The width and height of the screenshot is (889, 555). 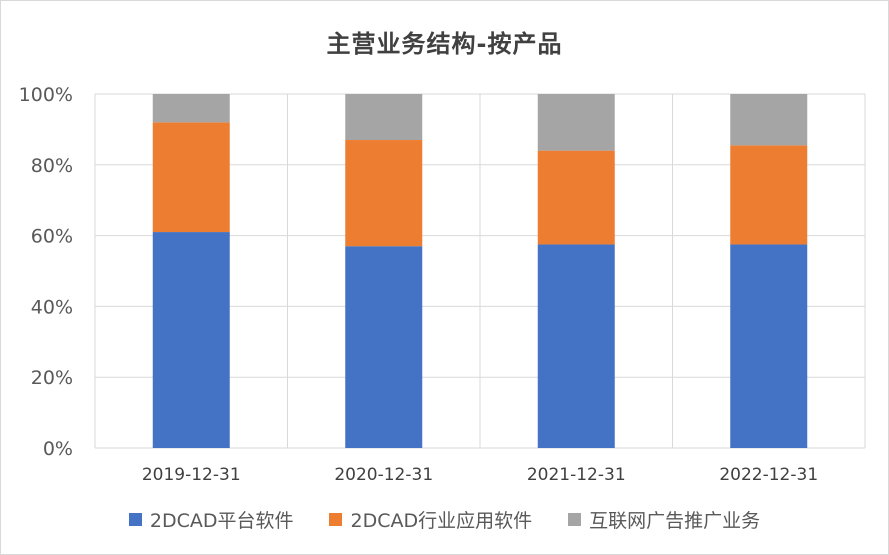 I want to click on chart-title: 主营业务结构-按产品, so click(x=444, y=44).